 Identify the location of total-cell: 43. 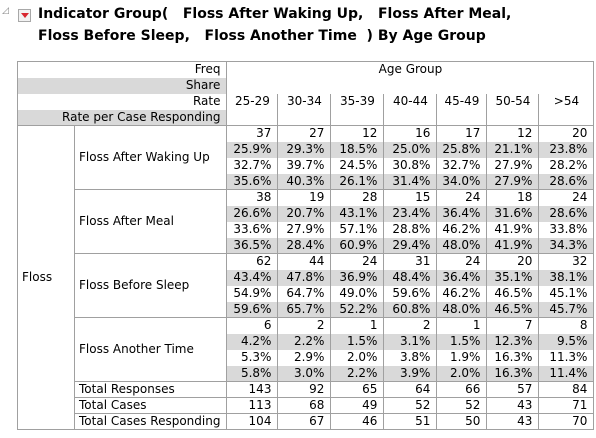
(513, 405).